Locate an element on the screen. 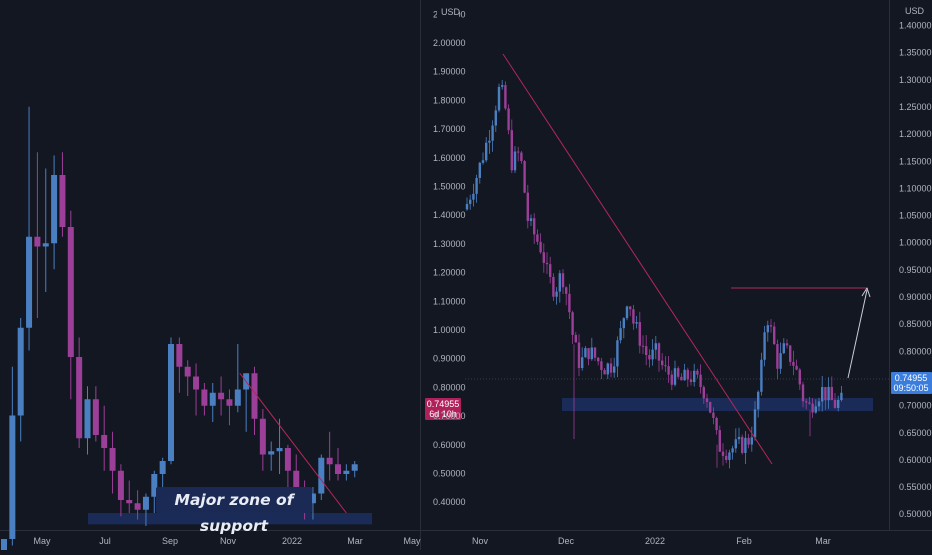 The image size is (932, 555). y-tick-label: 0.40000 is located at coordinates (449, 502).